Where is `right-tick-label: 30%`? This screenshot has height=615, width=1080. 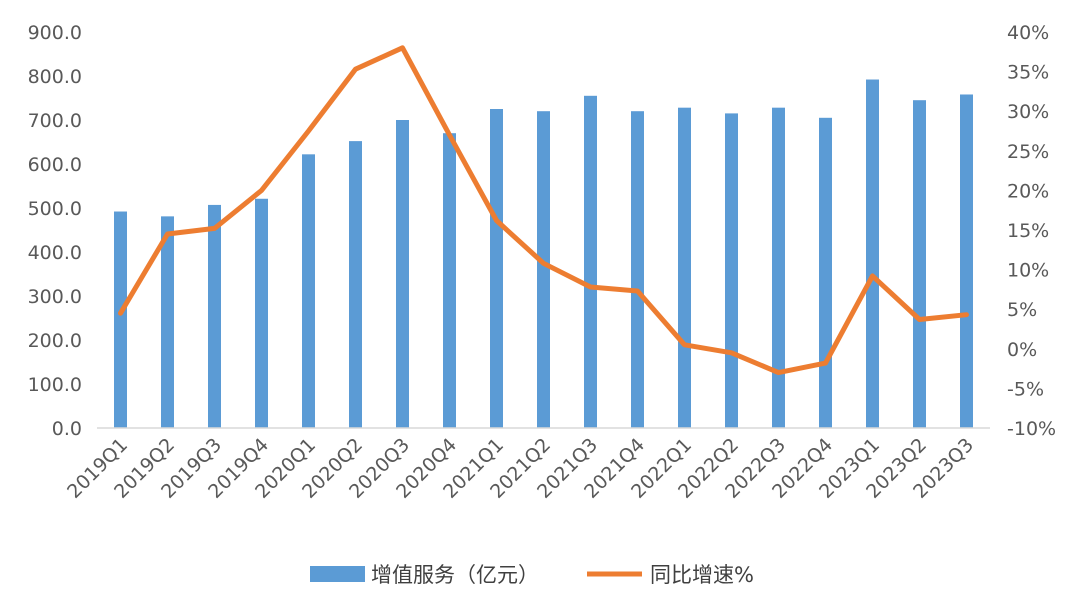 right-tick-label: 30% is located at coordinates (1028, 112).